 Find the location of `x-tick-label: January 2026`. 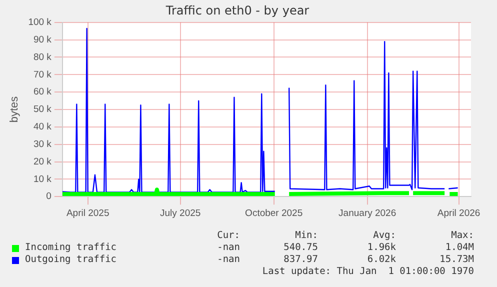

x-tick-label: January 2026 is located at coordinates (367, 213).